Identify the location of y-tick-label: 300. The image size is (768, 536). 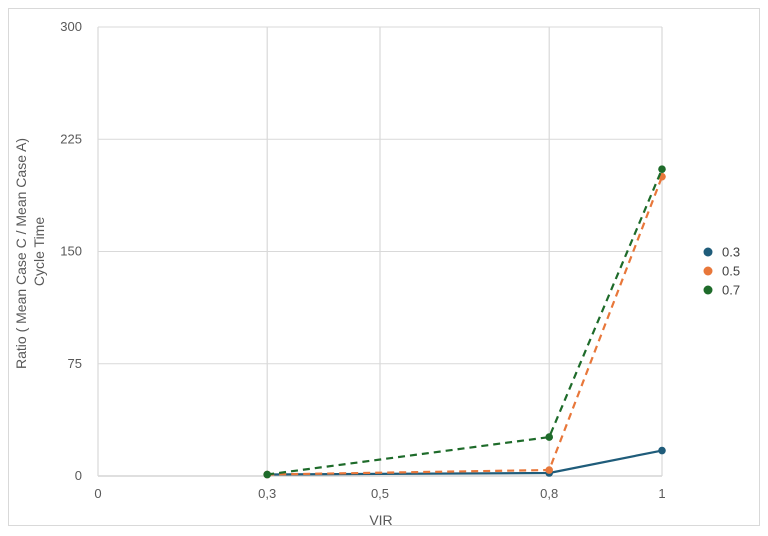
(71, 26).